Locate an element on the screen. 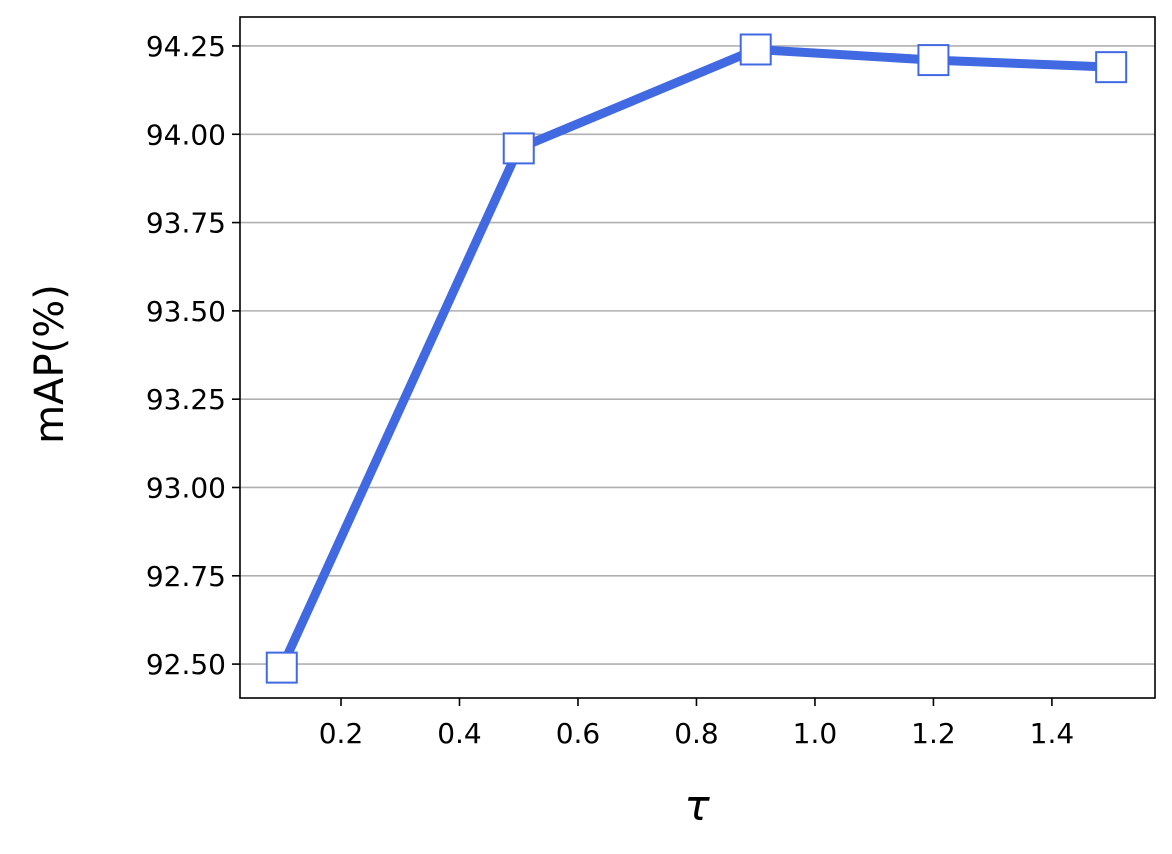 This screenshot has height=854, width=1172. y-tick-label: 92.50 is located at coordinates (186, 664).